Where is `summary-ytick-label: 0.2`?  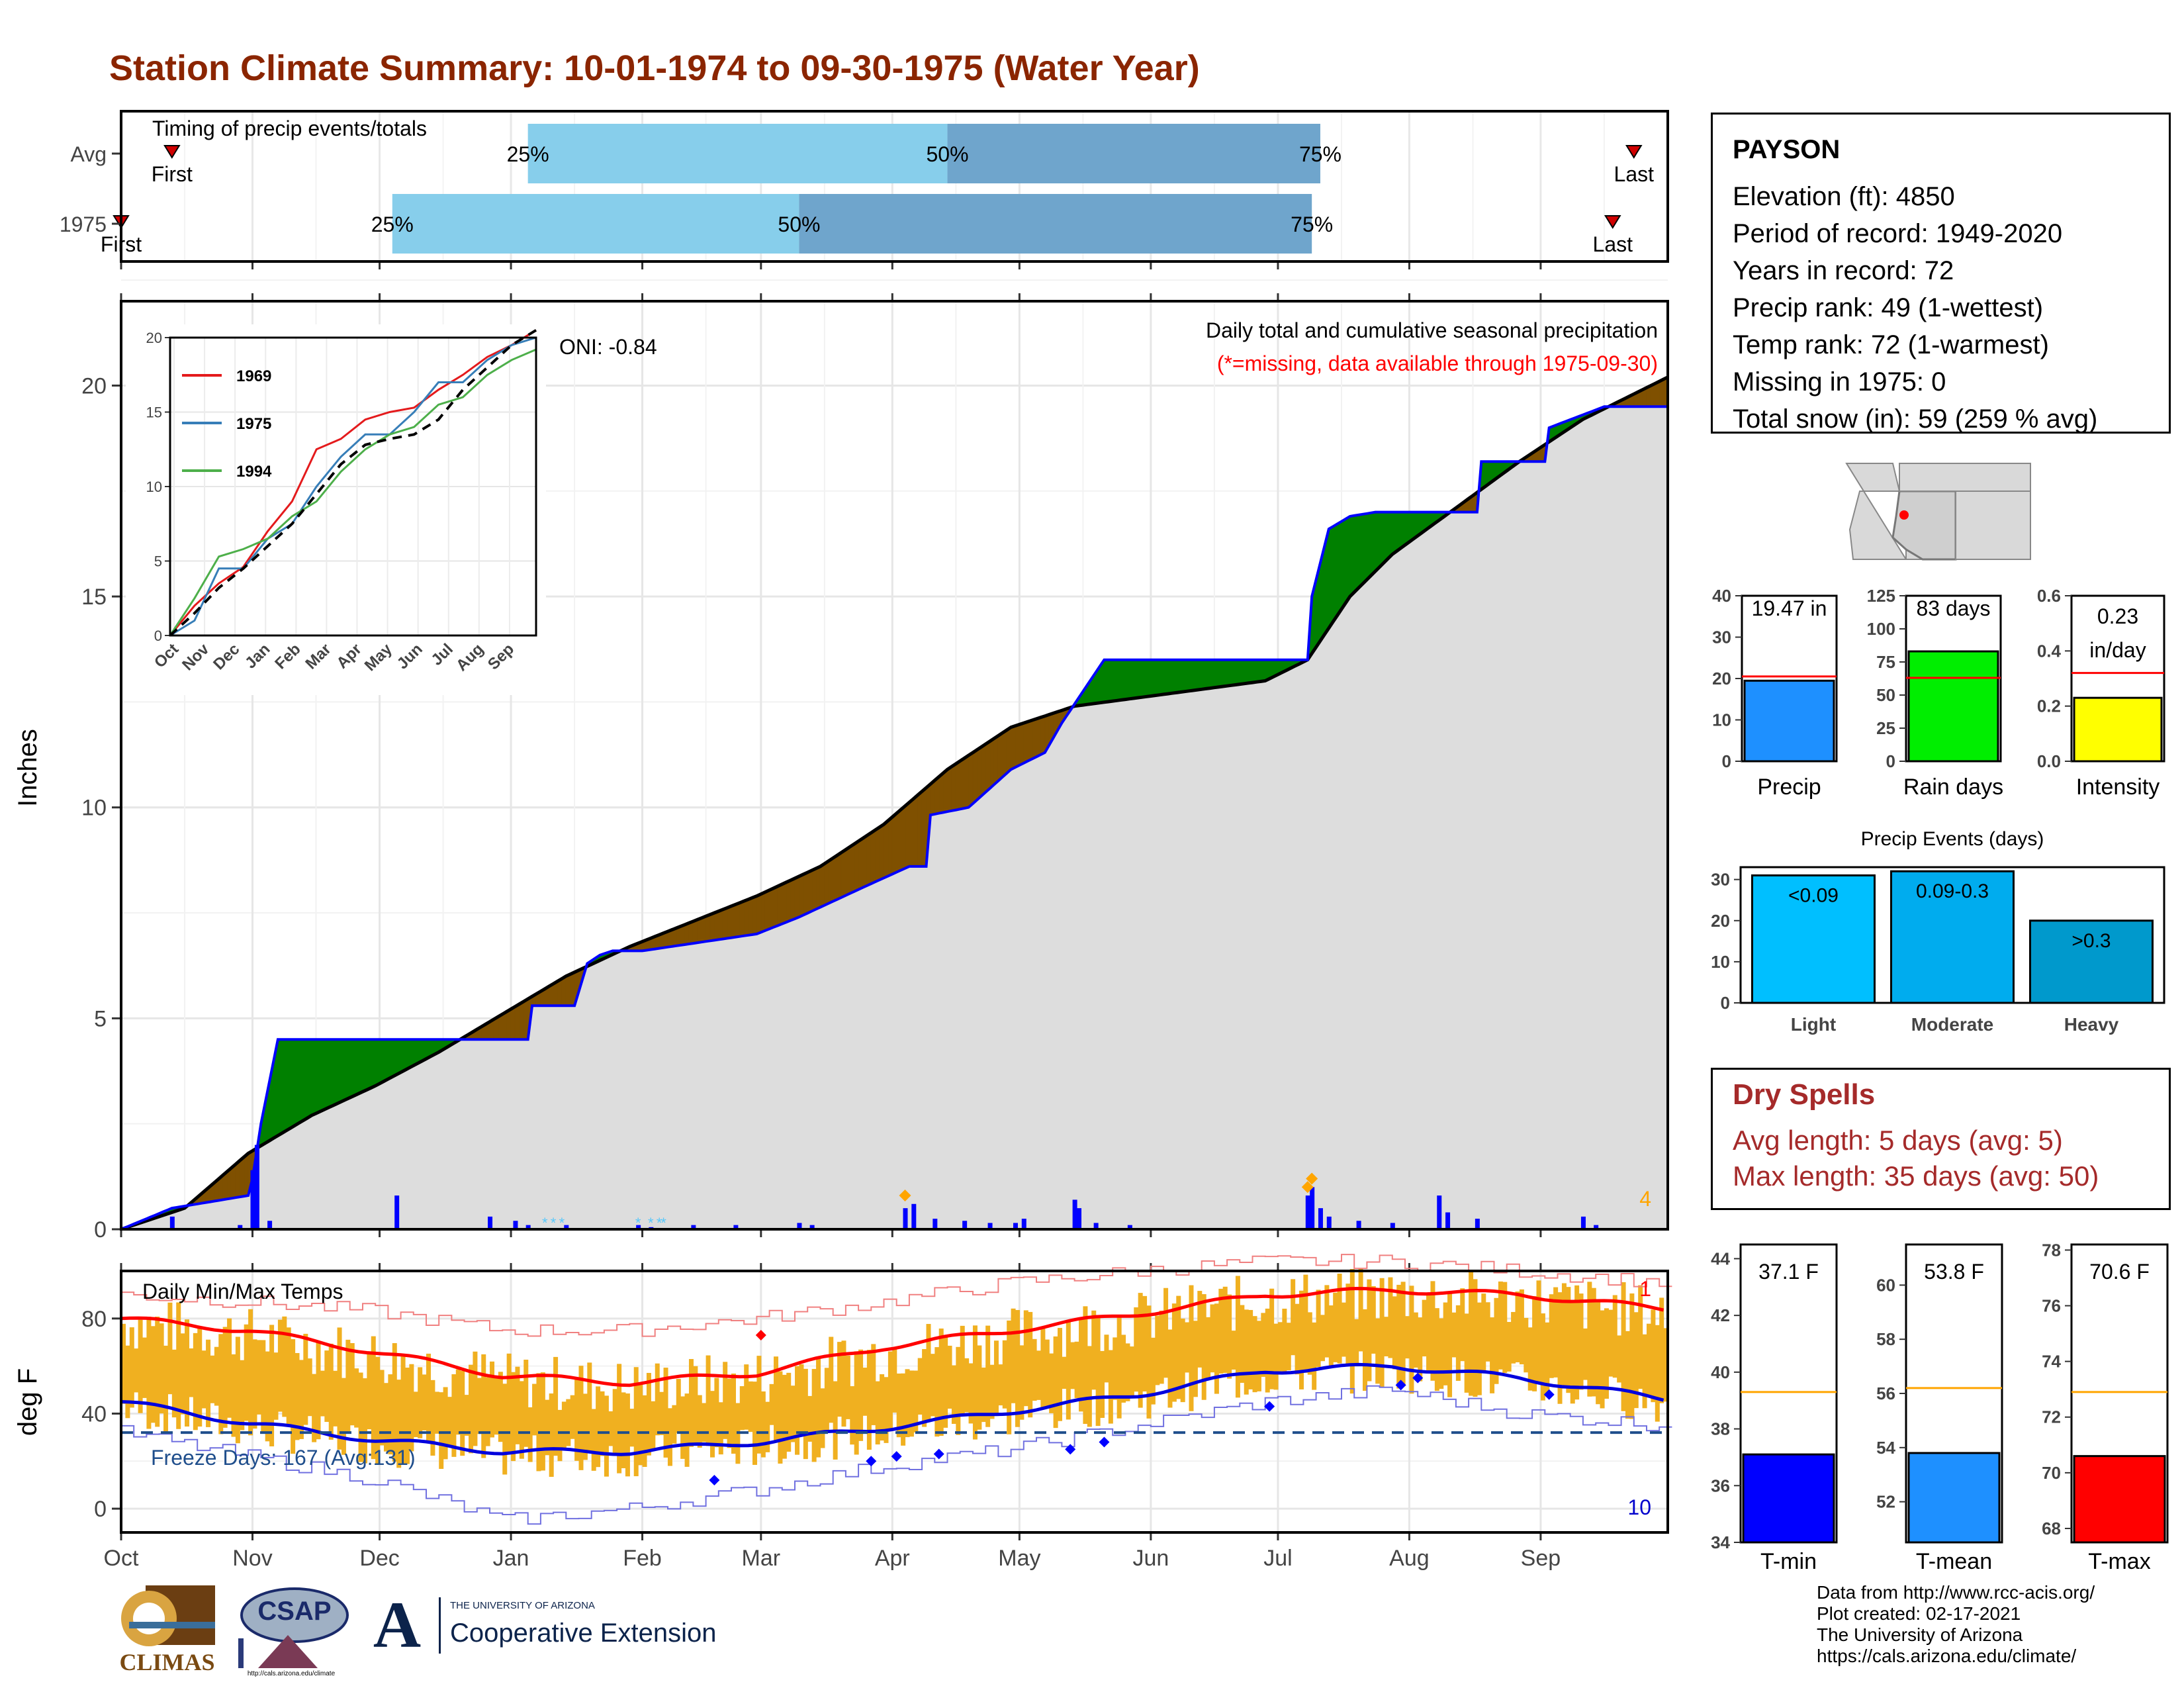 summary-ytick-label: 0.2 is located at coordinates (2049, 706).